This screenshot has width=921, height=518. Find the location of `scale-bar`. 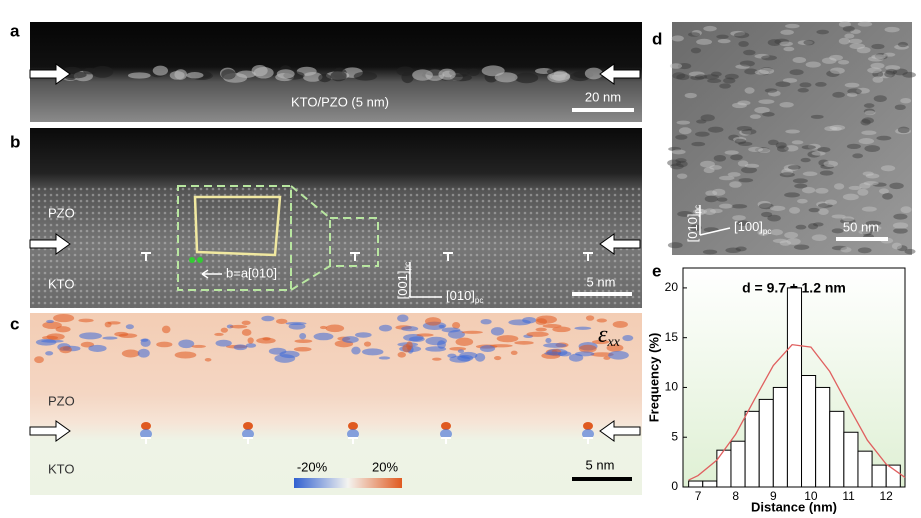

scale-bar is located at coordinates (862, 239).